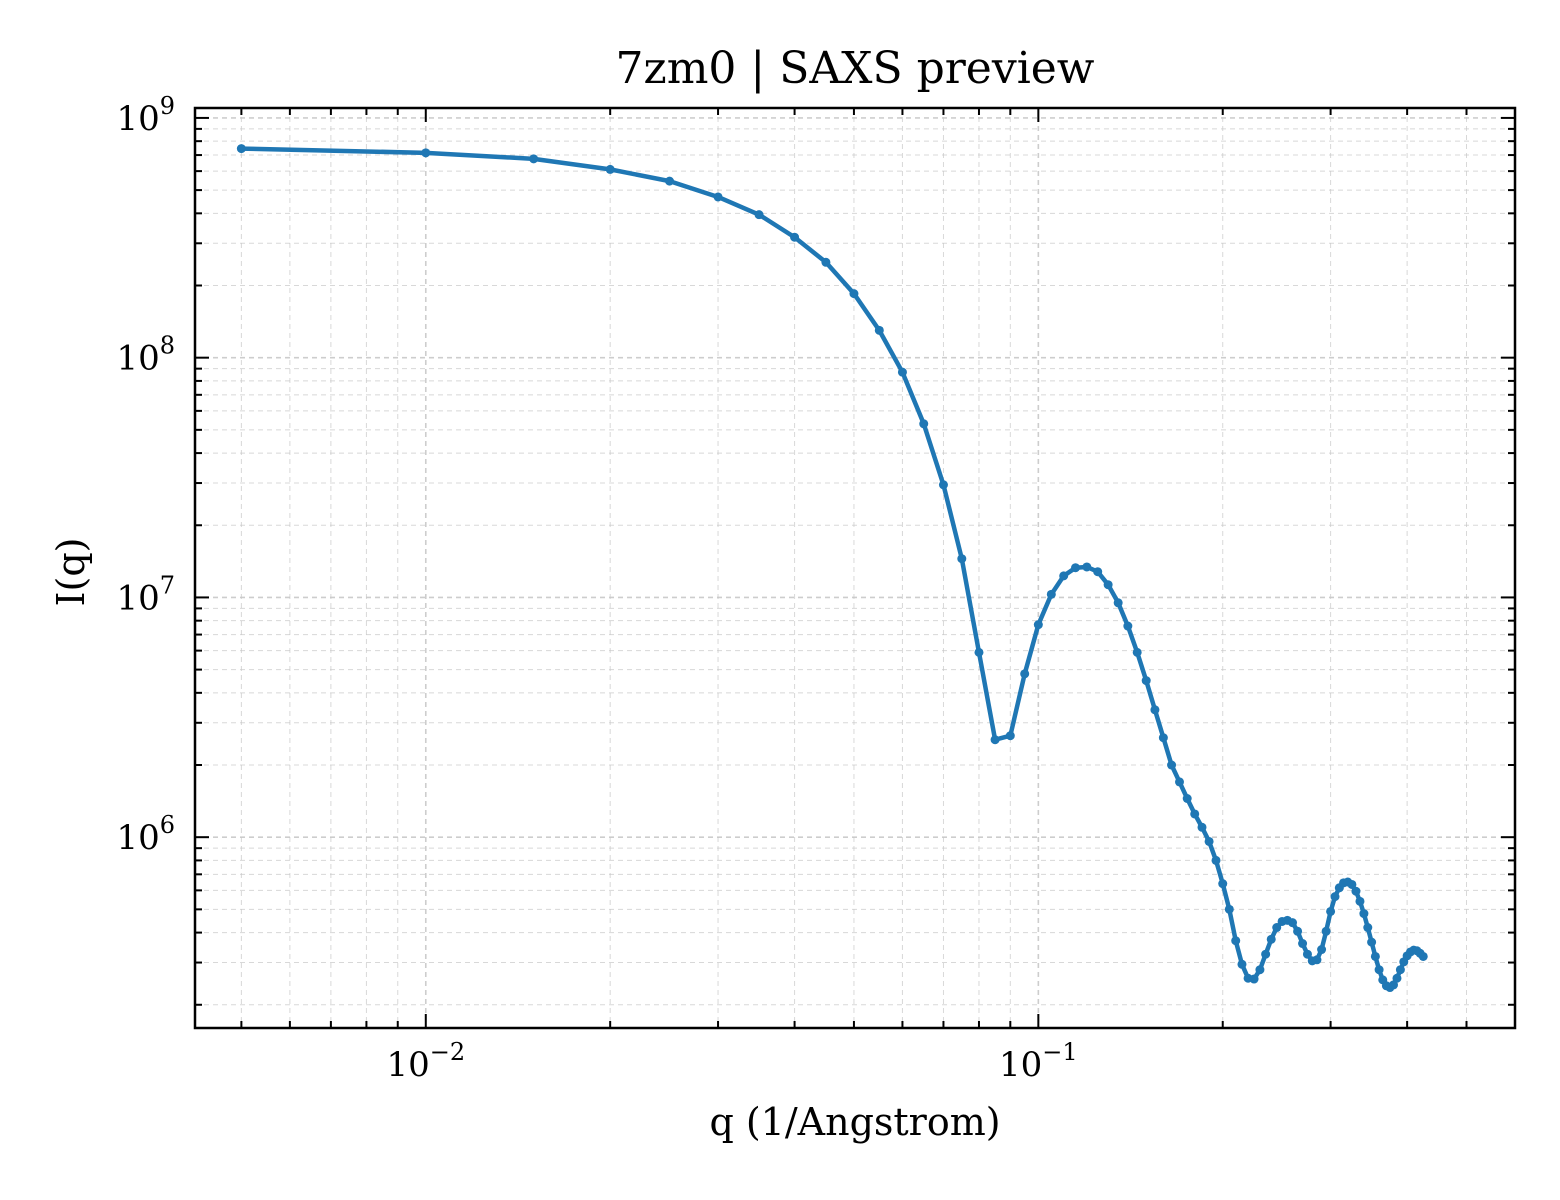 This screenshot has height=1200, width=1560. I want to click on x-axis-label: q (1/Angstrom), so click(854, 1122).